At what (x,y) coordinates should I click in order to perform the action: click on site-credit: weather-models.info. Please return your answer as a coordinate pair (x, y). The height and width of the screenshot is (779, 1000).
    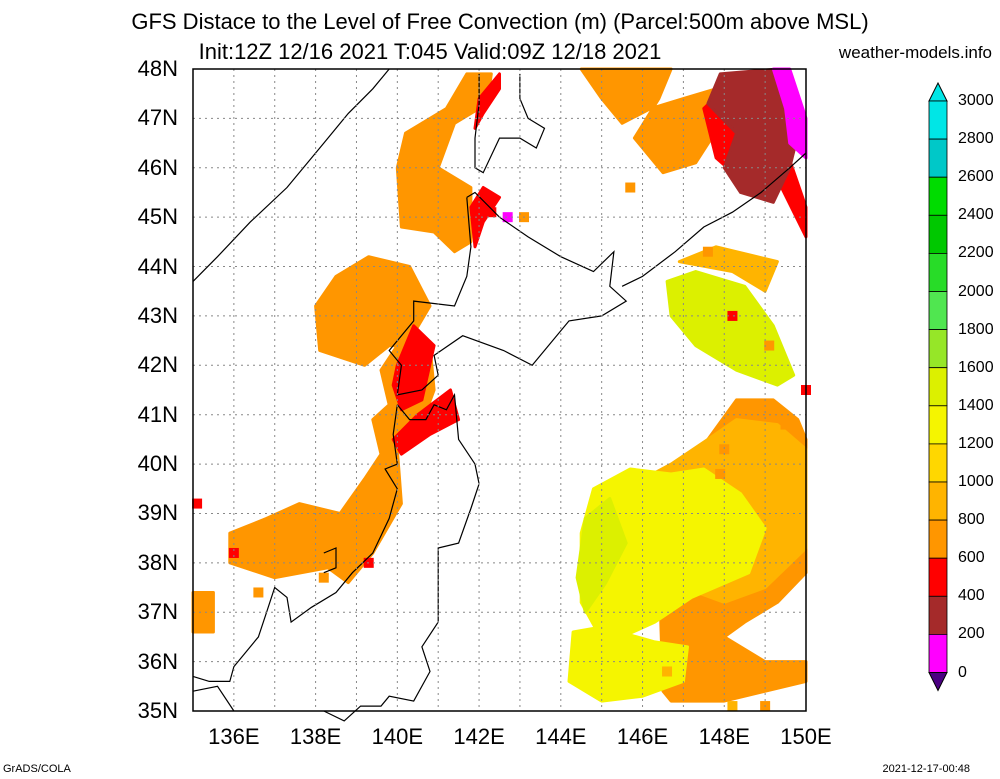
    Looking at the image, I should click on (915, 52).